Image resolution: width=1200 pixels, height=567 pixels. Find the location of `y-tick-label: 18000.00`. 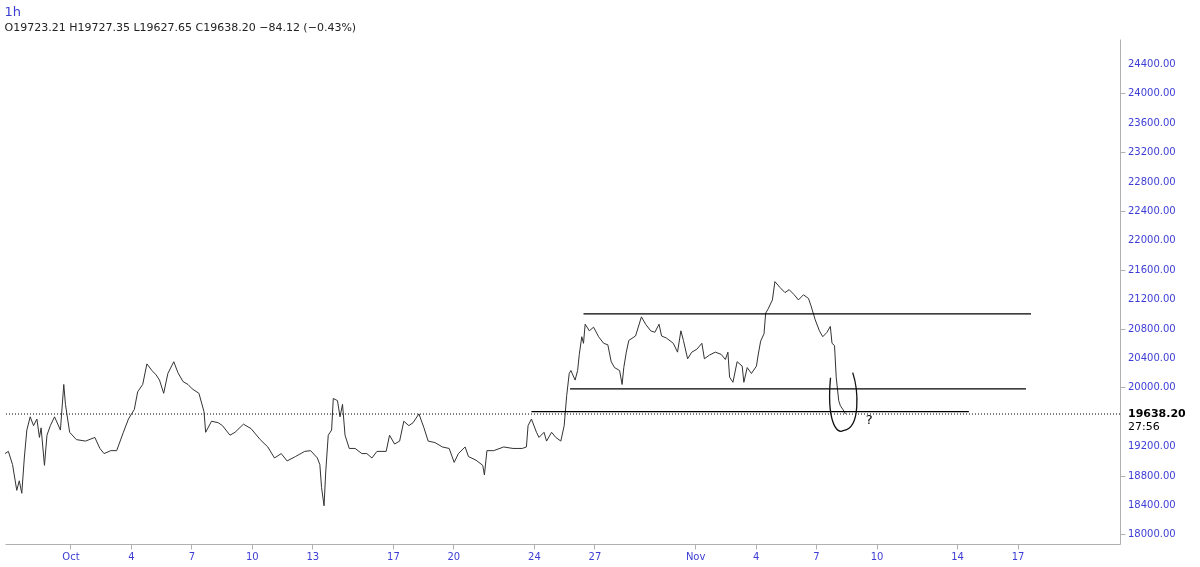

y-tick-label: 18000.00 is located at coordinates (1152, 534).